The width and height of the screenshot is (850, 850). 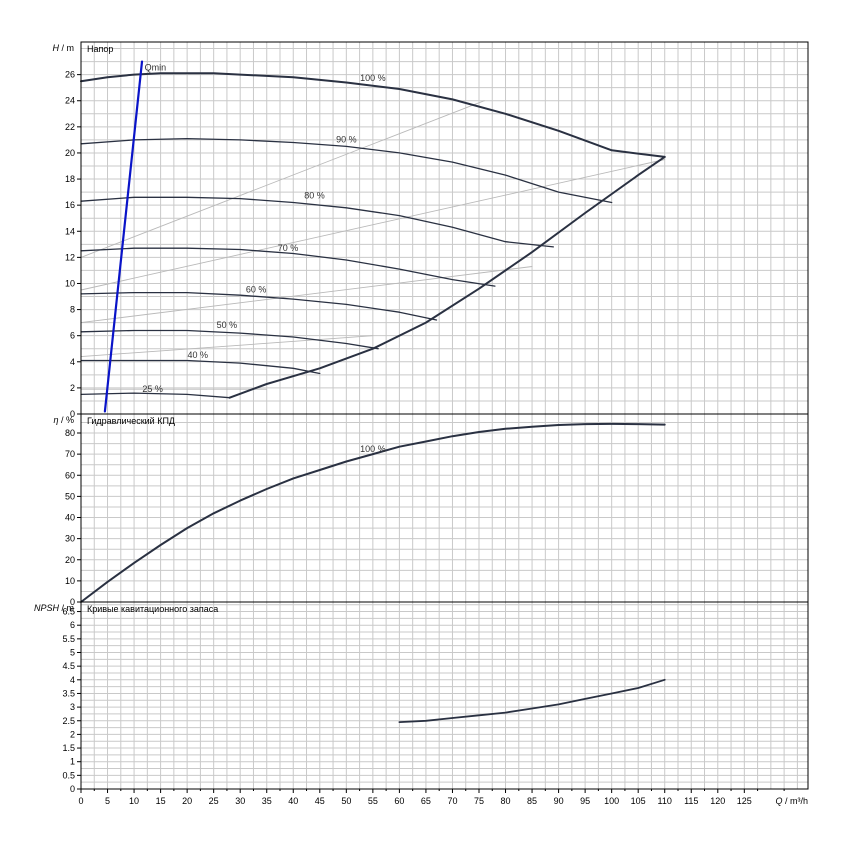 I want to click on curve-60-pct, so click(x=259, y=306).